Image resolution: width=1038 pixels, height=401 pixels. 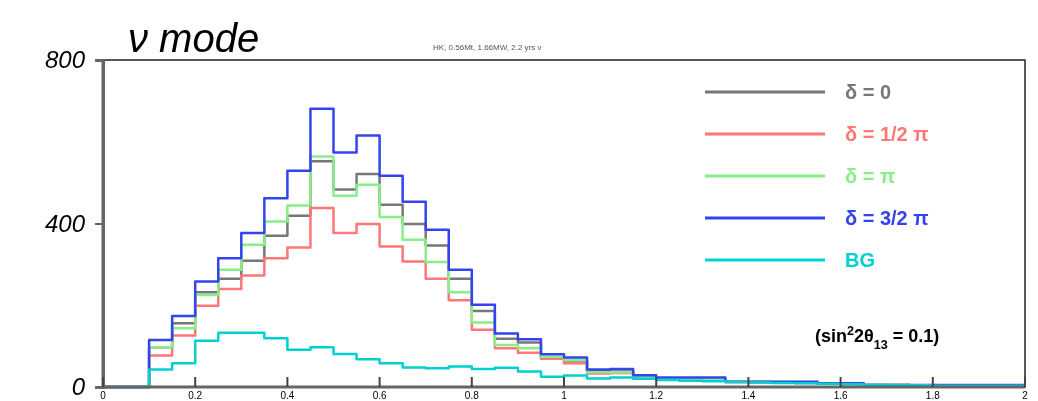 I want to click on text: BG, so click(x=860, y=260).